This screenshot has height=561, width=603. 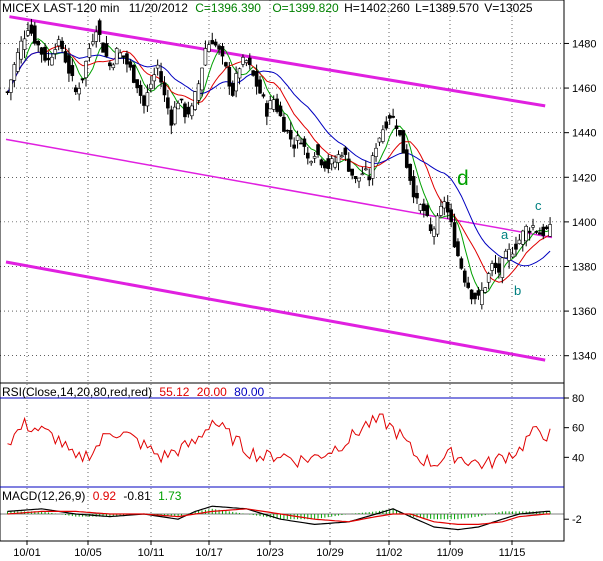 What do you see at coordinates (389, 553) in the screenshot?
I see `x-tick-label: 11/02` at bounding box center [389, 553].